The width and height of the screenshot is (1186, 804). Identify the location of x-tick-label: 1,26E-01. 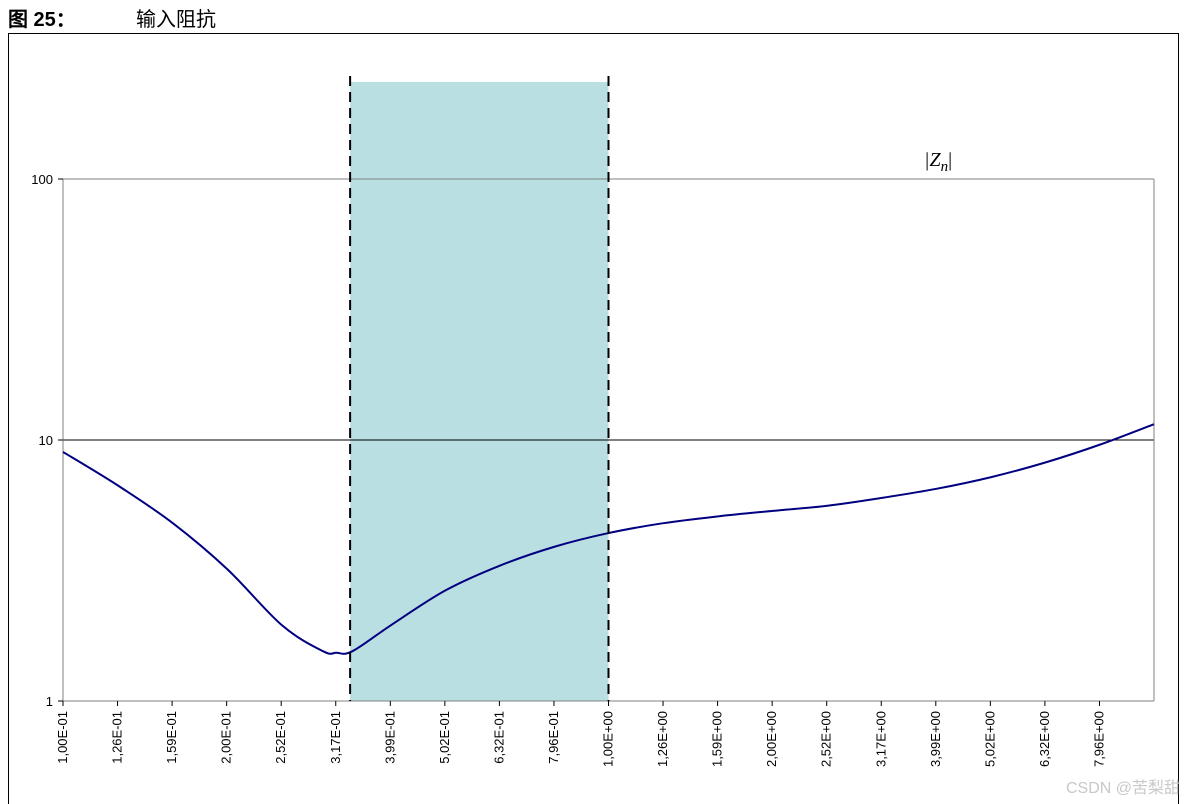
(117, 737).